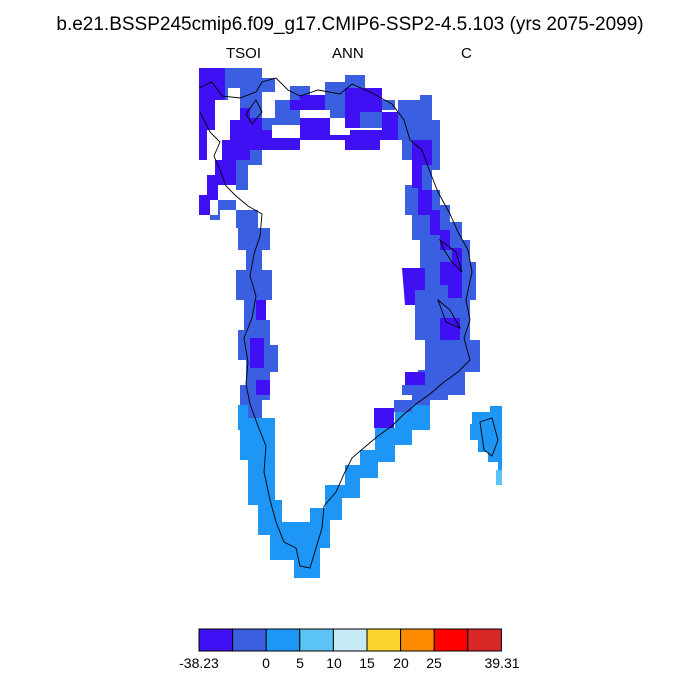 The image size is (700, 700). I want to click on south-coast-band, so click(334, 489).